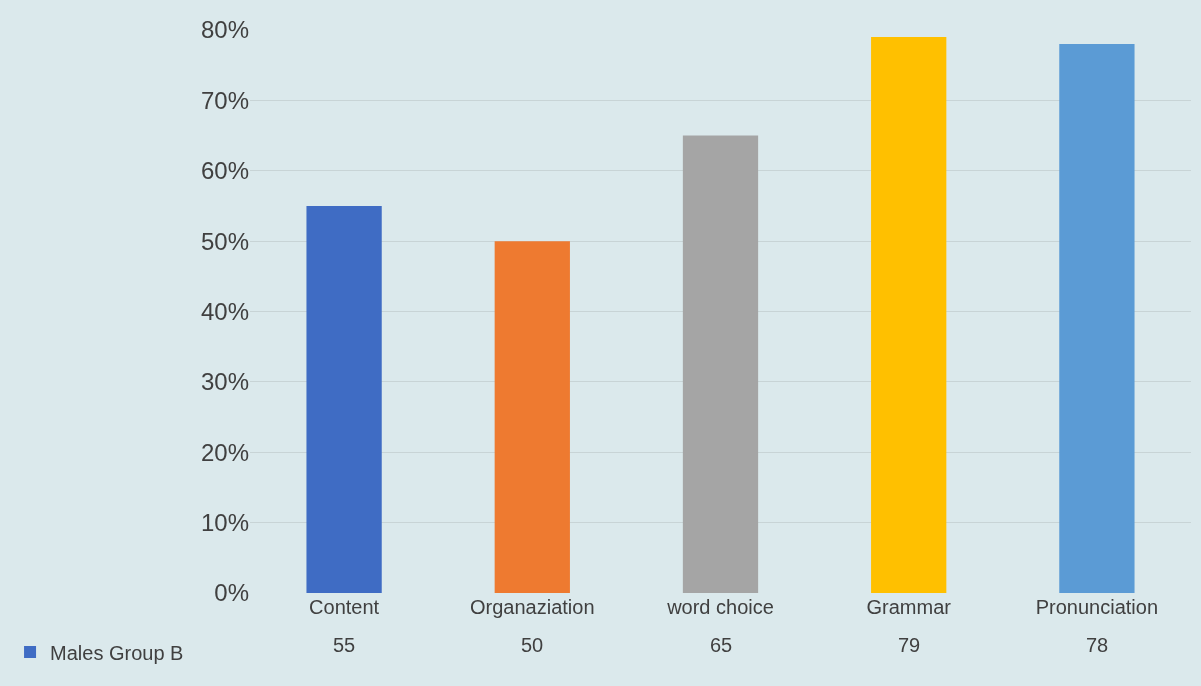 This screenshot has width=1201, height=686. I want to click on data-label: 55, so click(344, 645).